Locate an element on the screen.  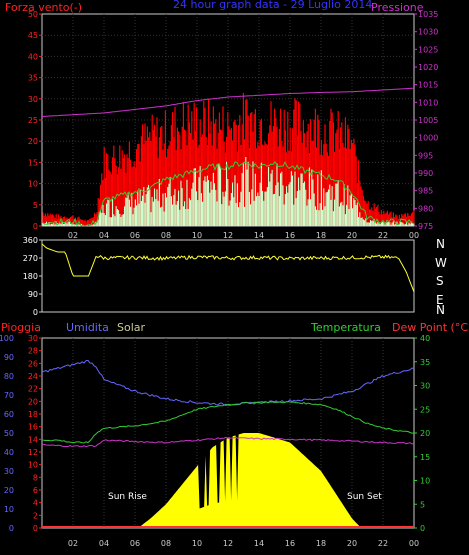
wind-tick-label: 20 is located at coordinates (33, 141).